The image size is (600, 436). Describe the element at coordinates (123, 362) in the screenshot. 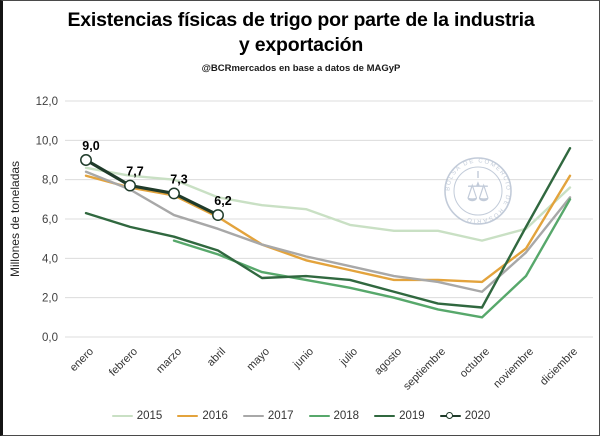

I see `x-tick-label-febrero: febrero` at that location.